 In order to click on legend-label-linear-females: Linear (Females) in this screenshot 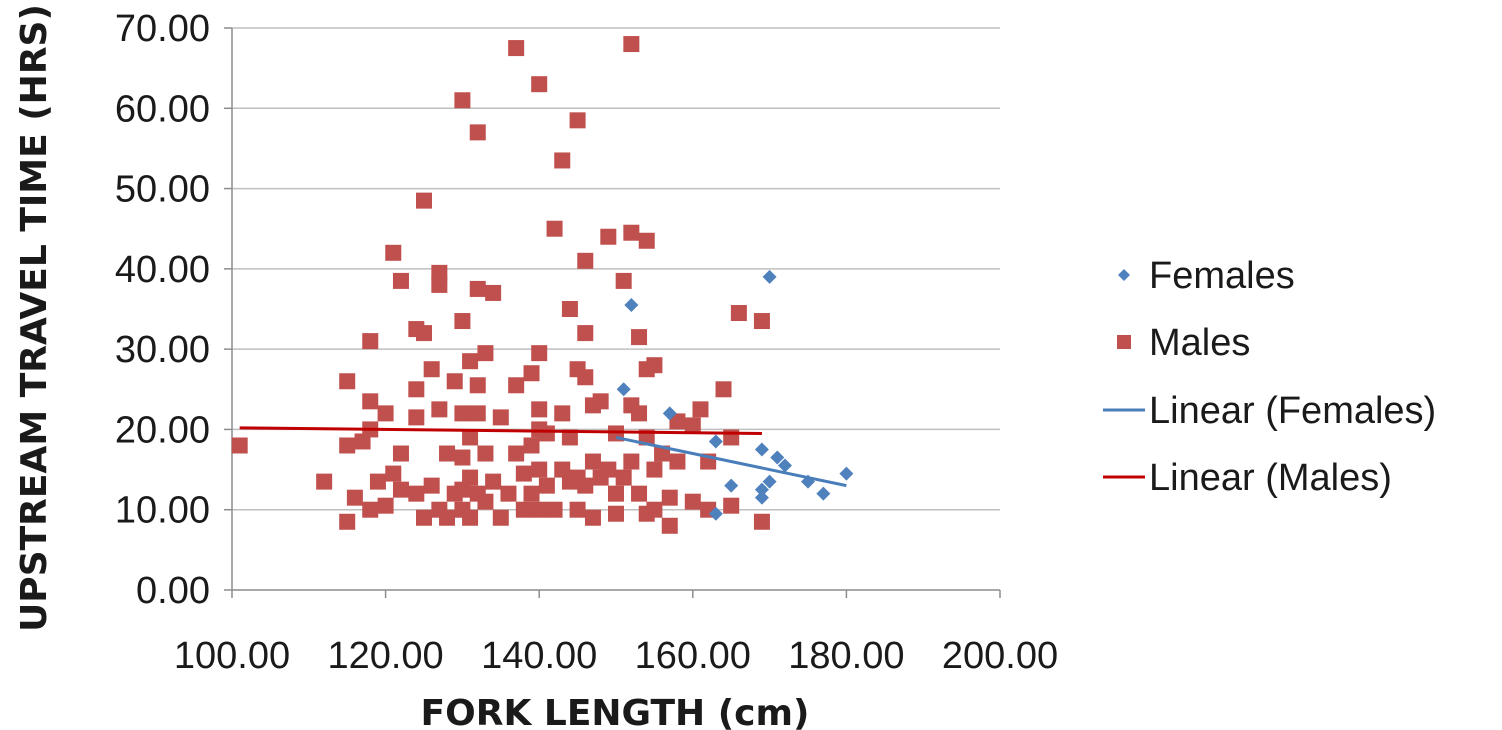, I will do `click(1292, 411)`.